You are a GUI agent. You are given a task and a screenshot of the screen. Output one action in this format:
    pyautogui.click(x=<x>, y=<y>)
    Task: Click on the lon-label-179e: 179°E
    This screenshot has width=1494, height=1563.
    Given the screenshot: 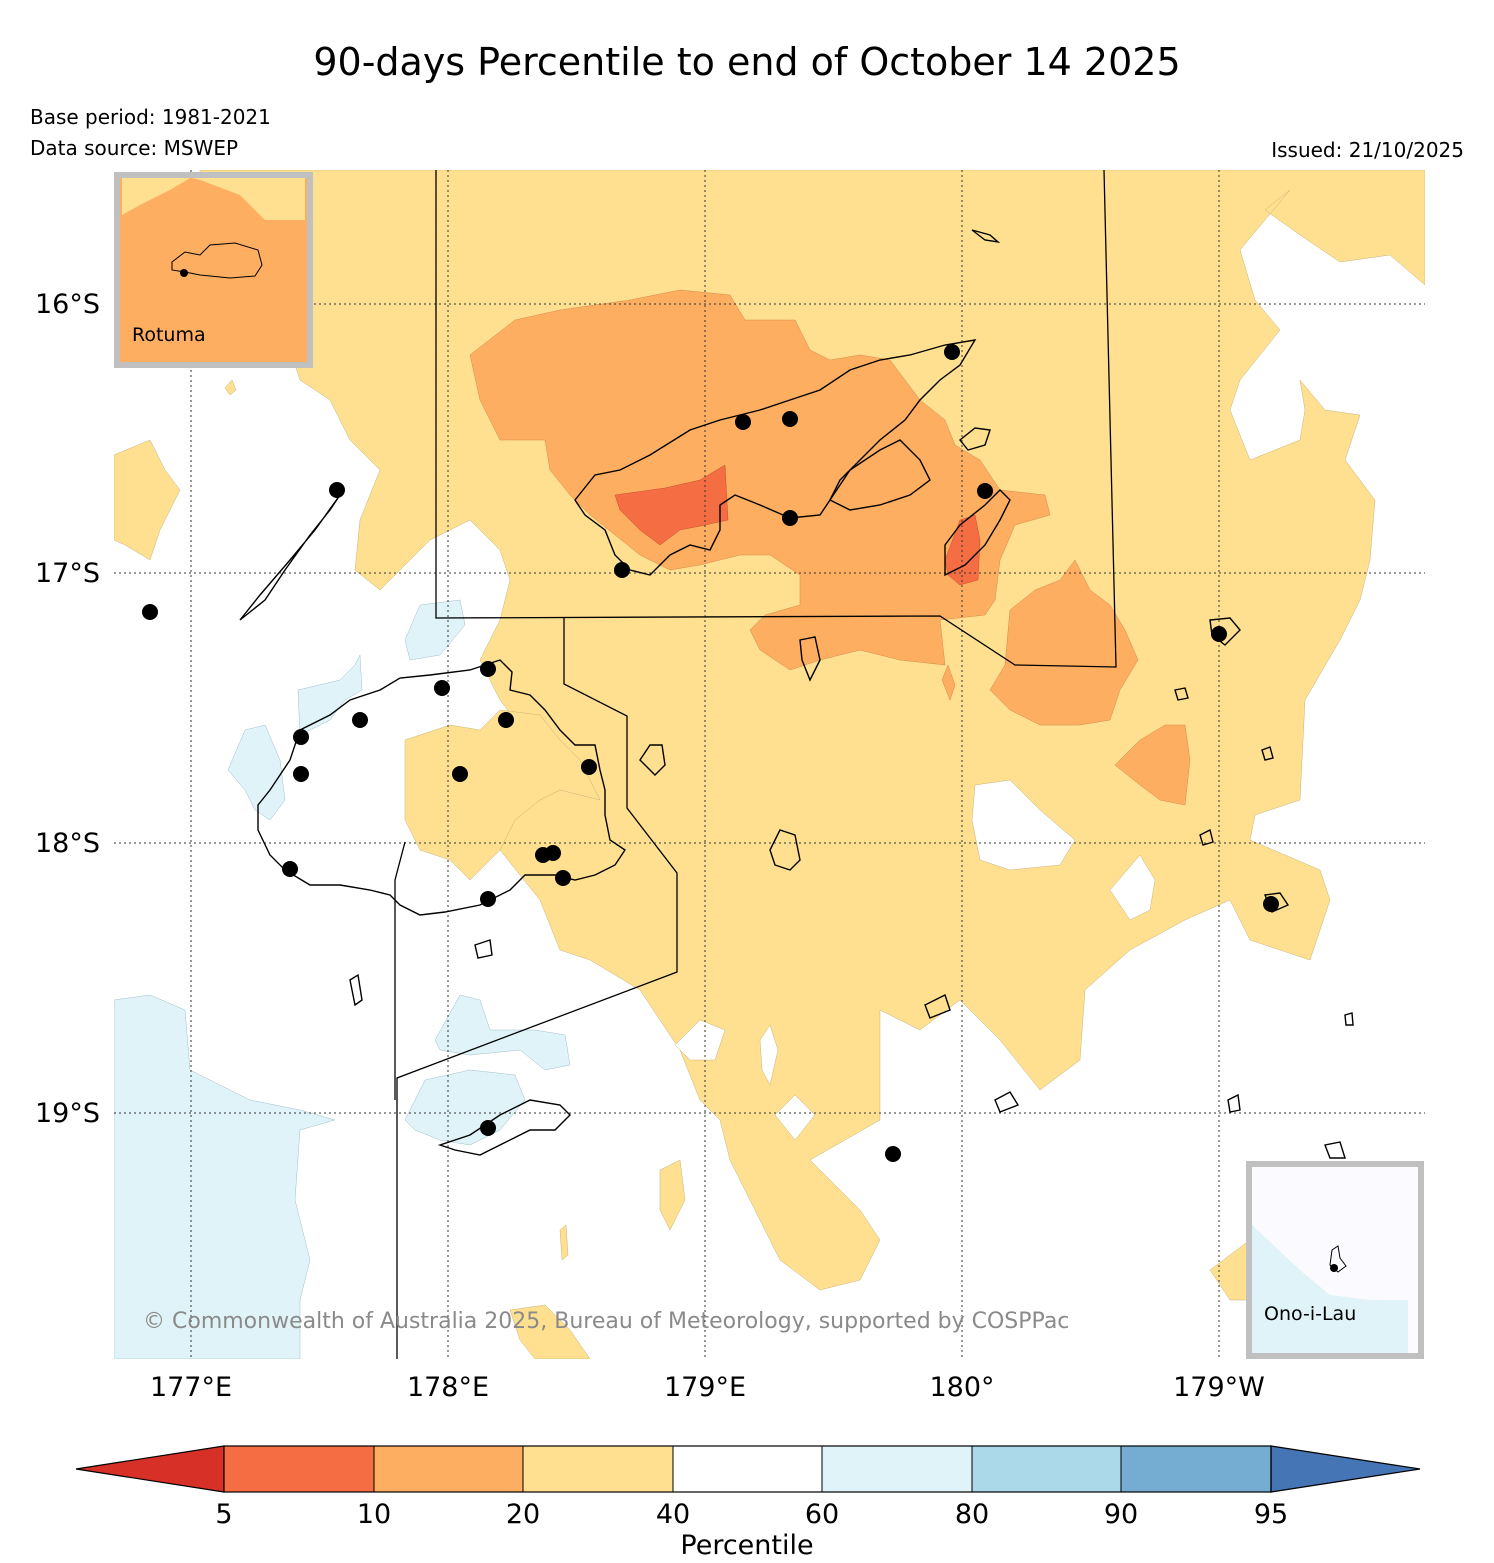 What is the action you would take?
    pyautogui.click(x=705, y=1387)
    